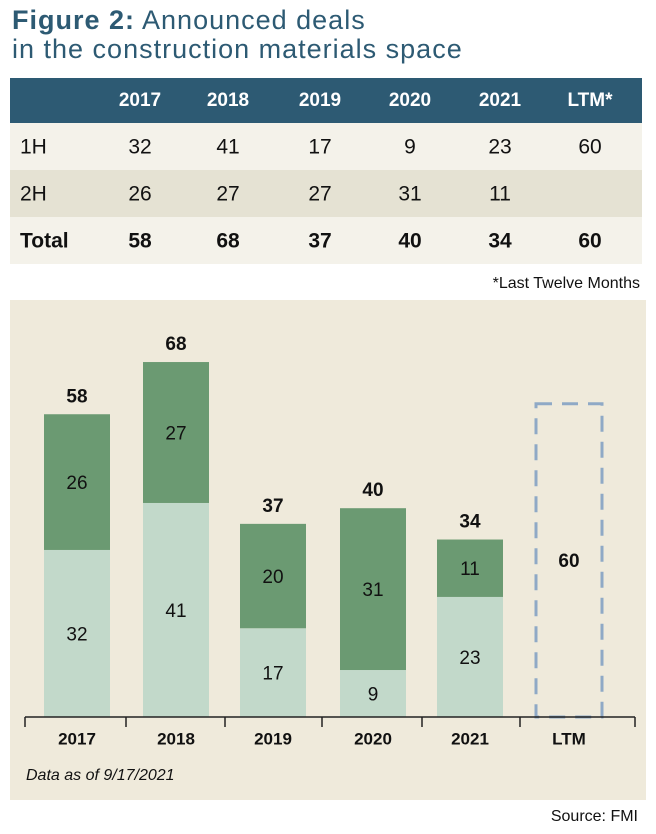 The image size is (656, 834). What do you see at coordinates (500, 241) in the screenshot?
I see `table-cell: 34` at bounding box center [500, 241].